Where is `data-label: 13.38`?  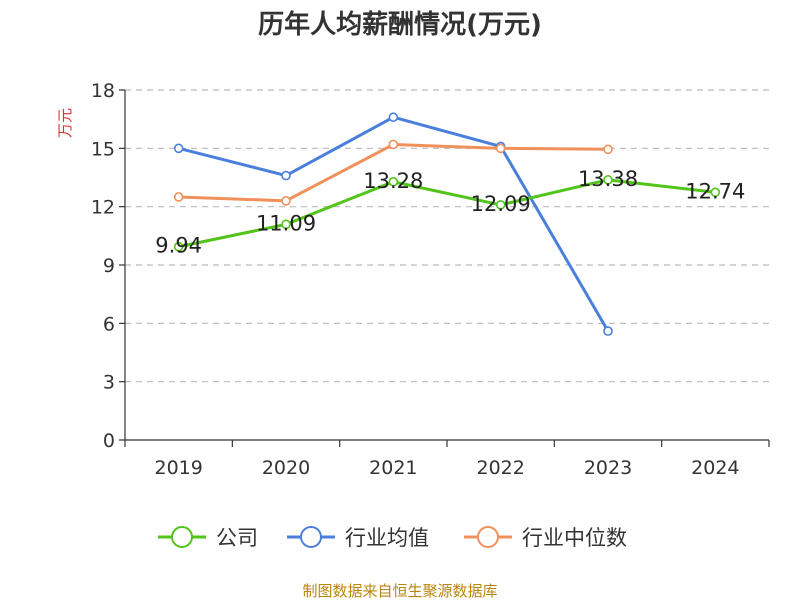 data-label: 13.38 is located at coordinates (608, 179).